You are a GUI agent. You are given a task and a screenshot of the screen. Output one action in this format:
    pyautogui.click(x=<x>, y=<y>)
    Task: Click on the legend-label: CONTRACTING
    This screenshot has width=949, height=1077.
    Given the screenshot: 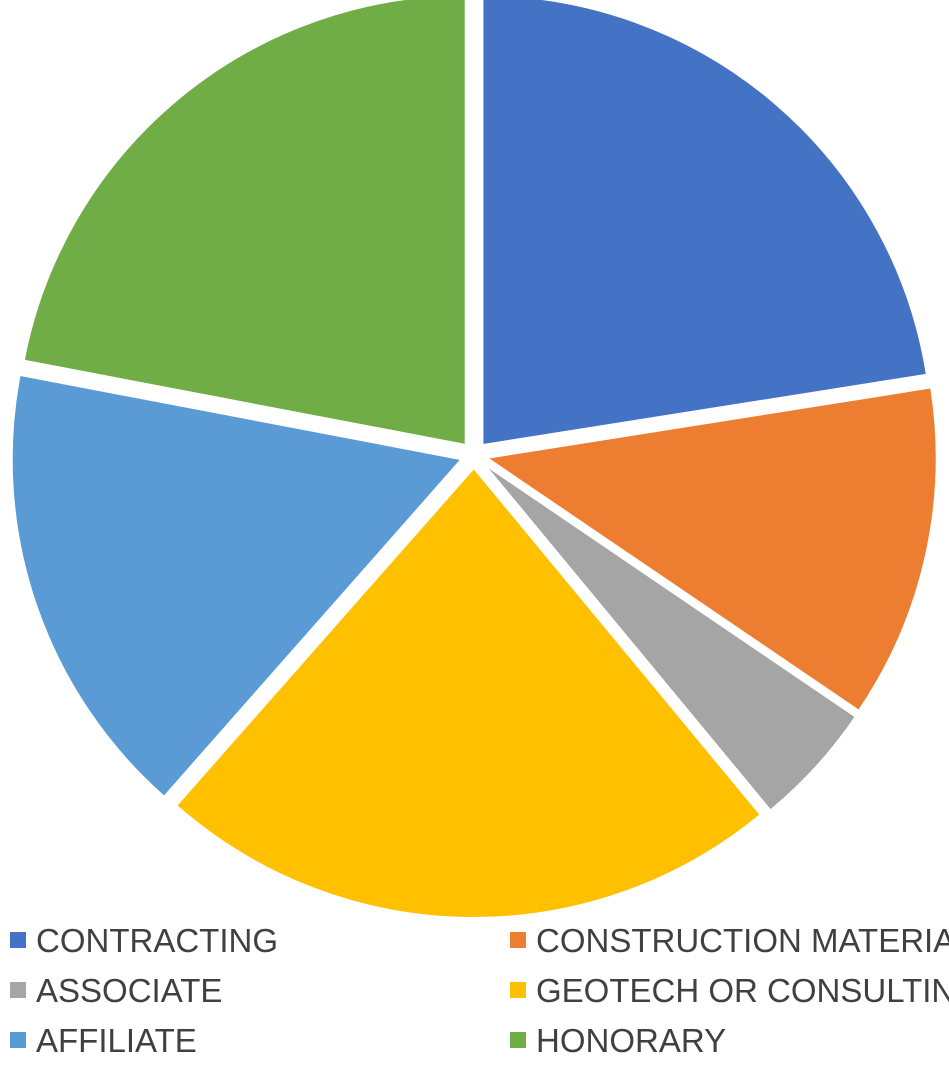 What is the action you would take?
    pyautogui.click(x=157, y=940)
    